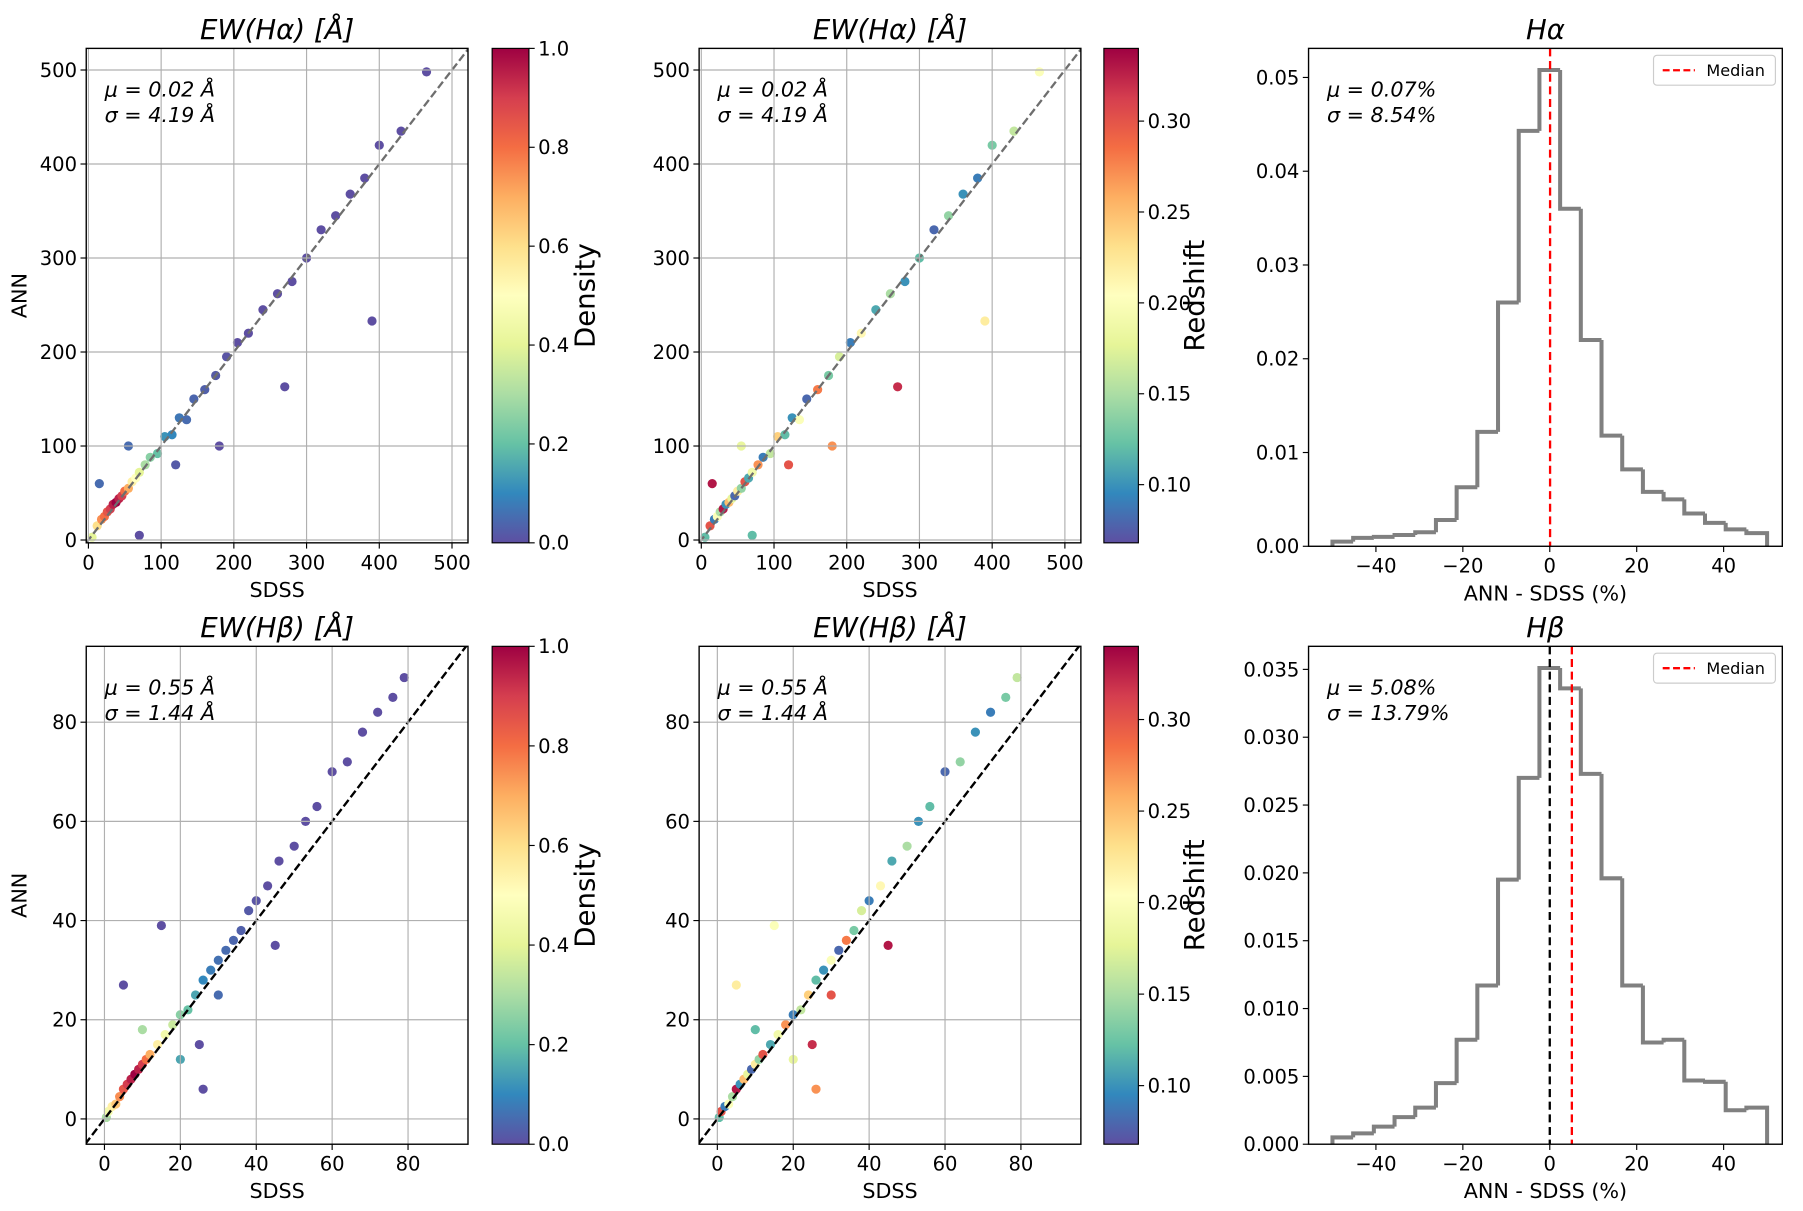 This screenshot has width=1803, height=1211. What do you see at coordinates (1381, 688) in the screenshot?
I see `annotation: μ = 5.08%` at bounding box center [1381, 688].